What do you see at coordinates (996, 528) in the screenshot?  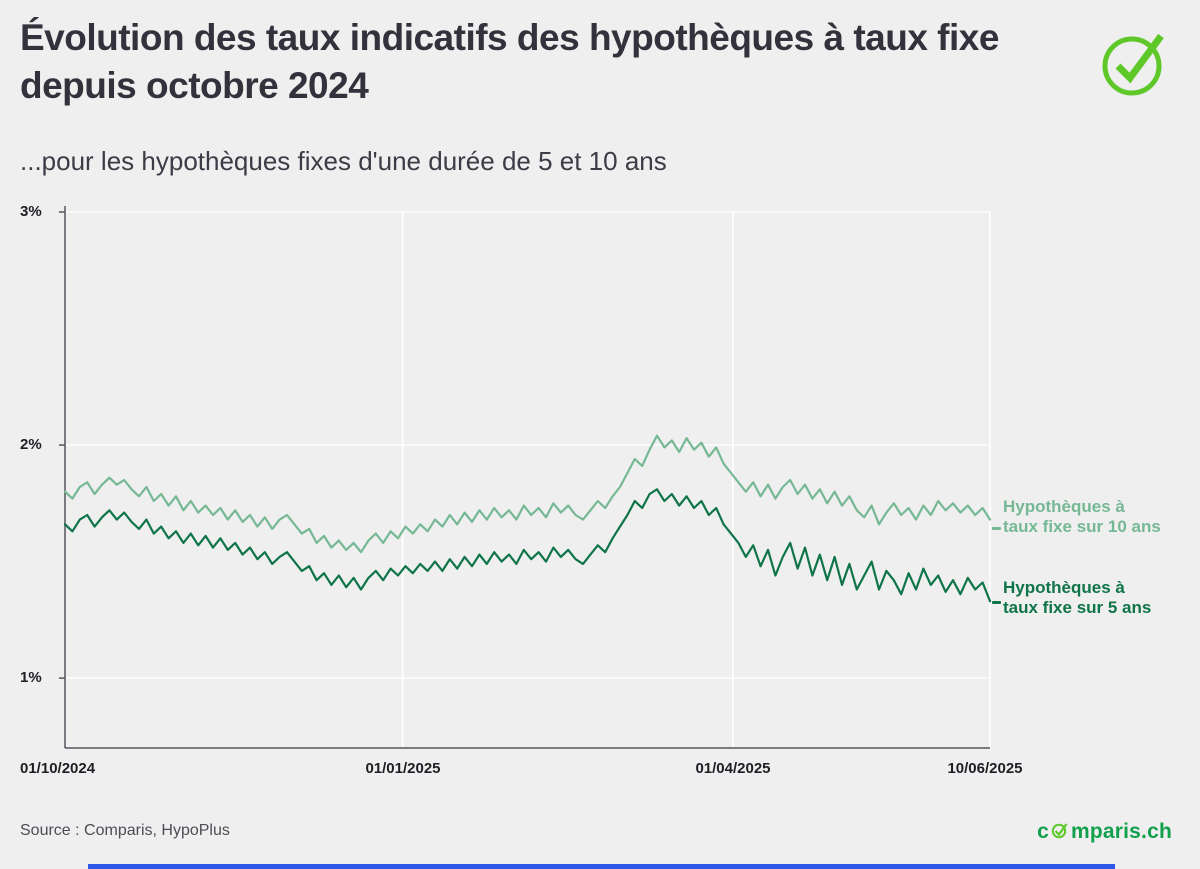 I see `series-tick-10y` at bounding box center [996, 528].